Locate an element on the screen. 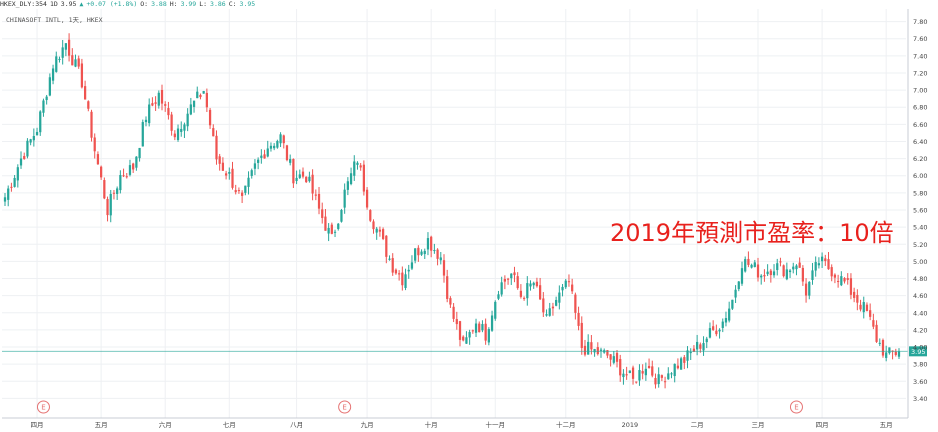 The width and height of the screenshot is (938, 432). up-arrow-icon: ▲ is located at coordinates (81, 4).